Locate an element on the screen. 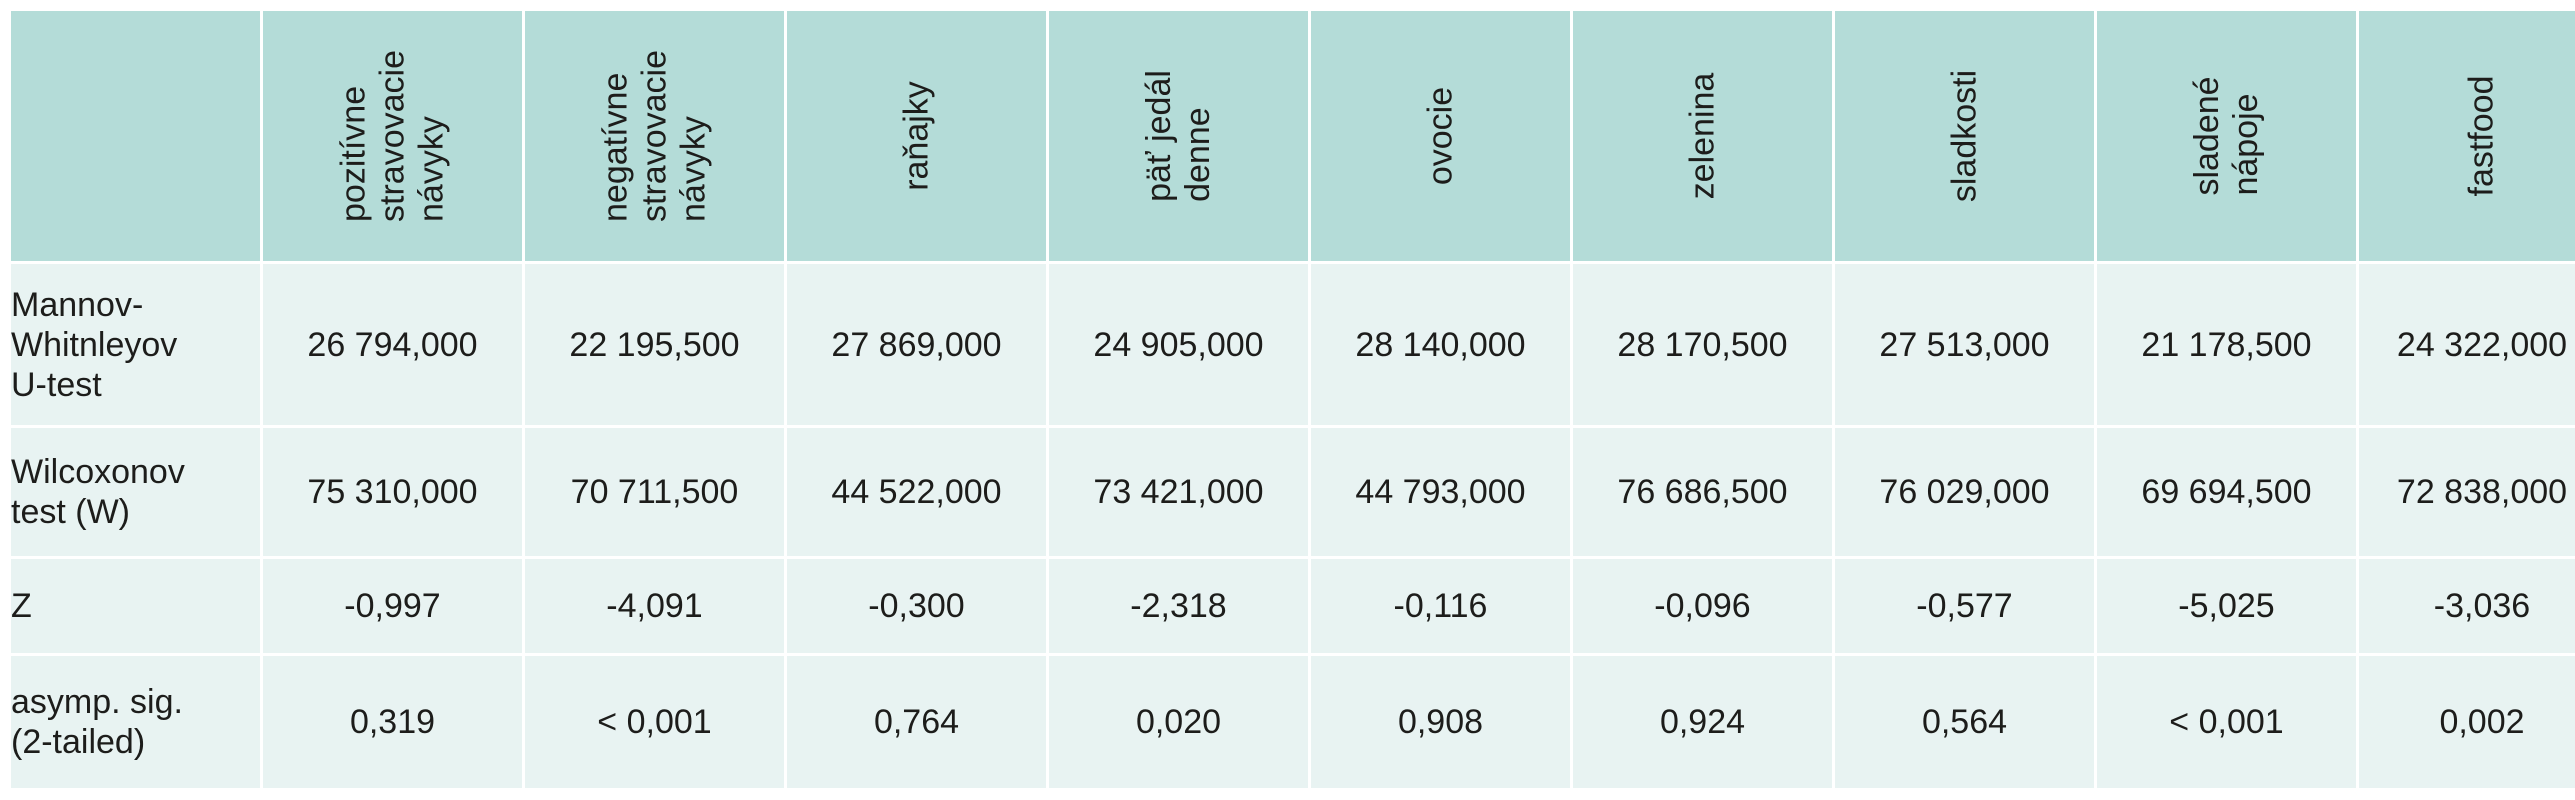 The width and height of the screenshot is (2575, 800). column-header-label: negatívne stravovacie návyky is located at coordinates (654, 136).